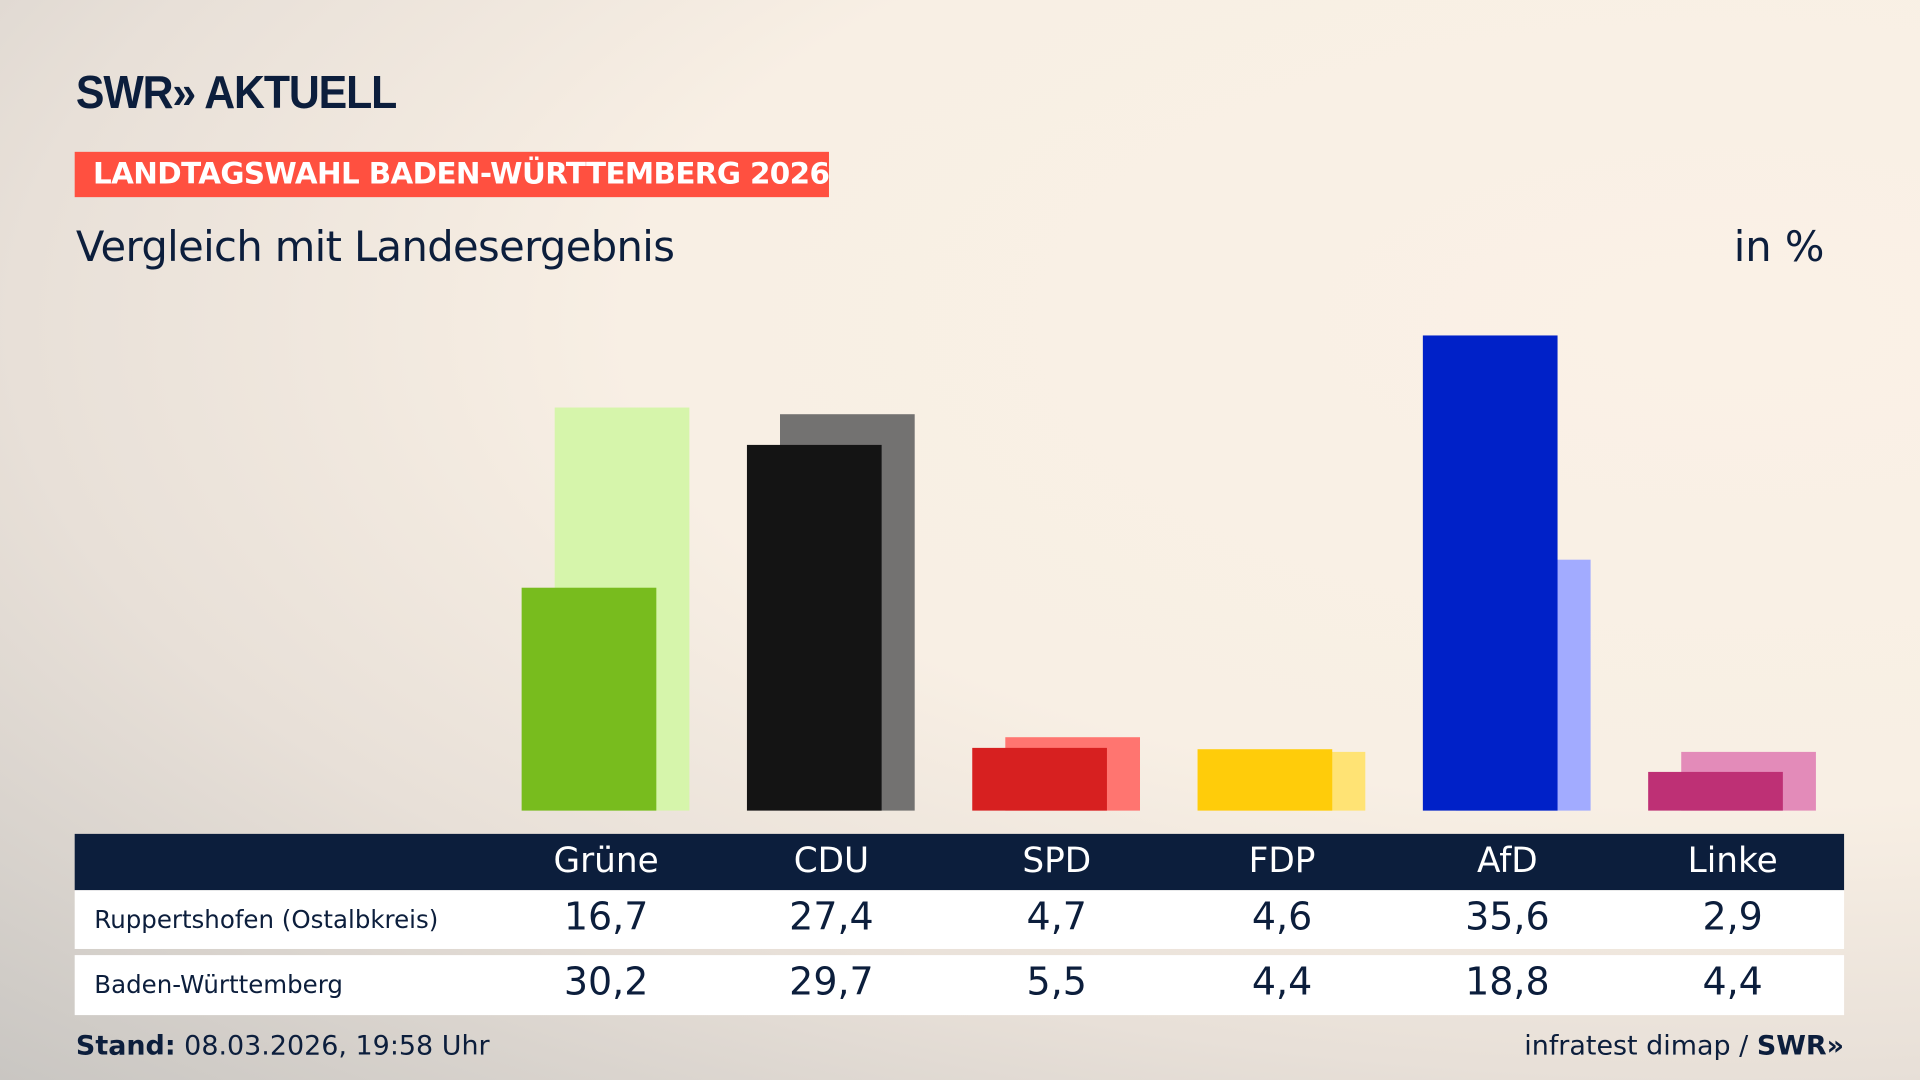 This screenshot has height=1080, width=1920. I want to click on unit-label: in %, so click(1779, 247).